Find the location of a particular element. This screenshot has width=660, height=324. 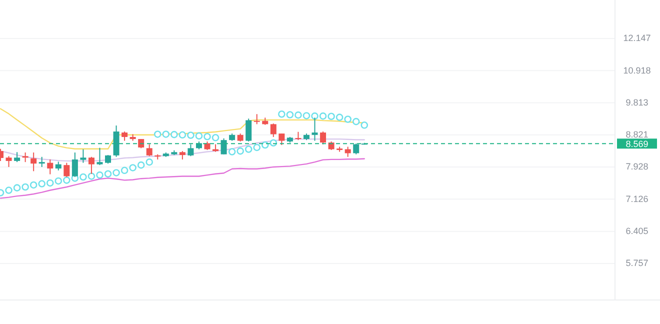

line-series is located at coordinates (182, 178).